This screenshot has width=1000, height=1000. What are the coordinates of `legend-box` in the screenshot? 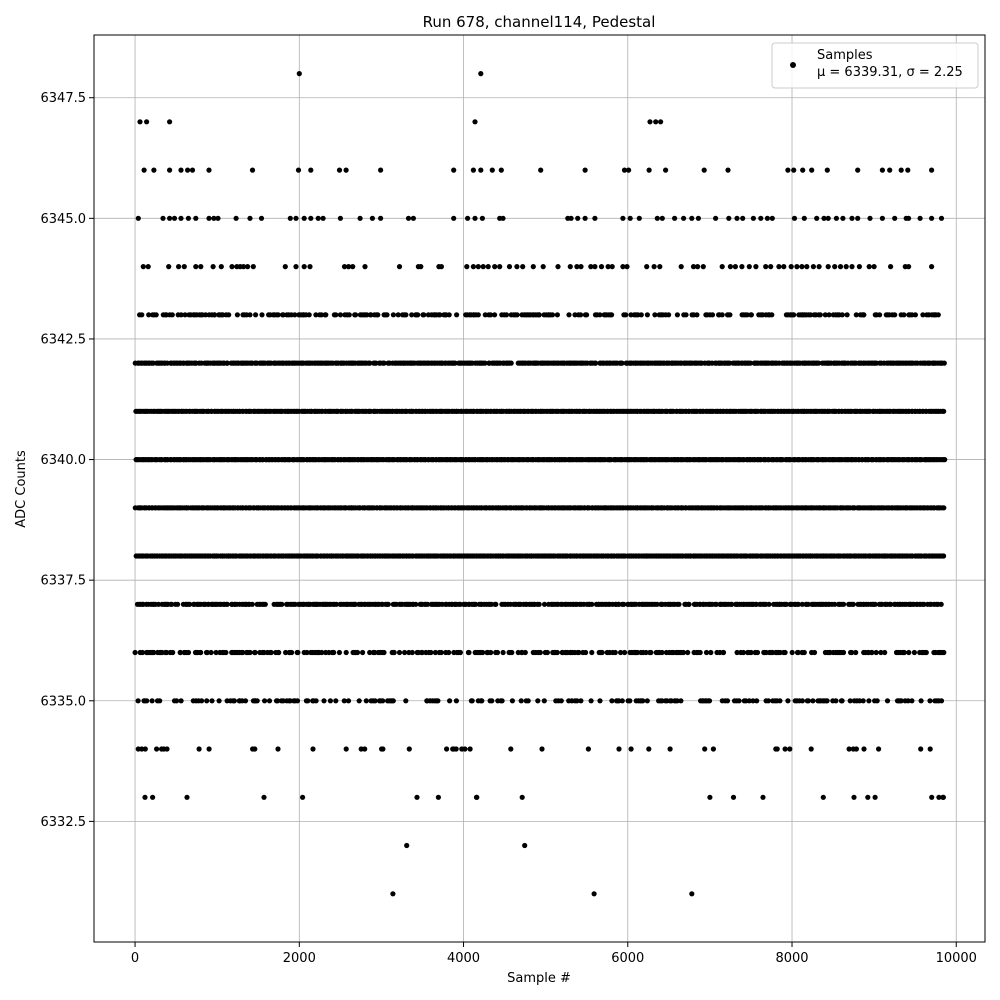 It's located at (875, 65).